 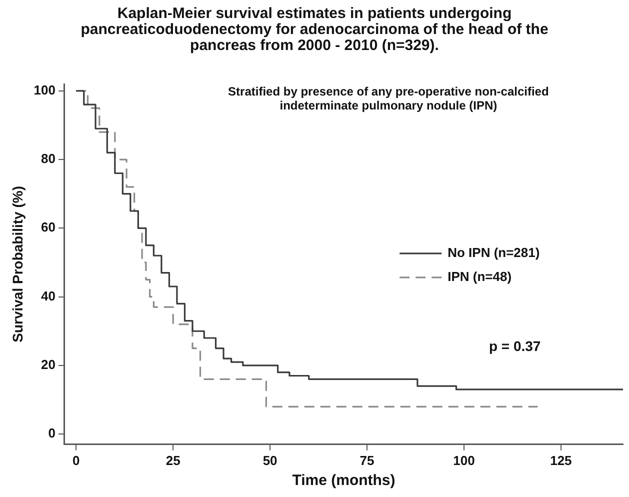 I want to click on x-tick-label: 50, so click(x=270, y=460).